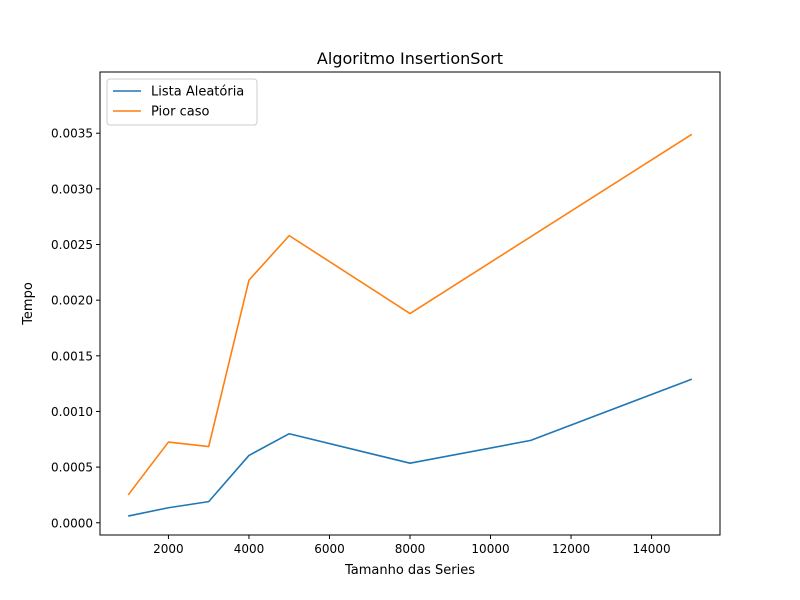 The height and width of the screenshot is (600, 800). Describe the element at coordinates (72, 301) in the screenshot. I see `y-tick-label: 0.0020` at that location.